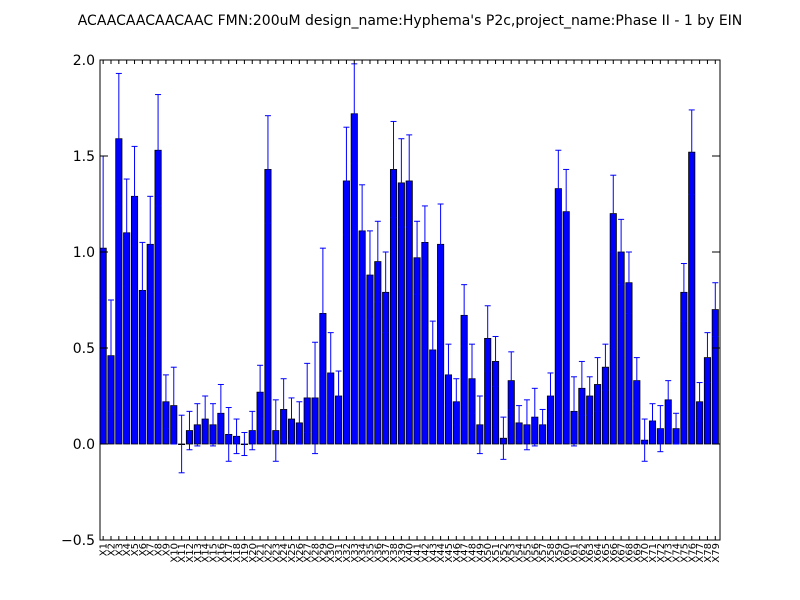 This screenshot has height=600, width=800. Describe the element at coordinates (267, 169) in the screenshot. I see `error-bar-X22` at that location.